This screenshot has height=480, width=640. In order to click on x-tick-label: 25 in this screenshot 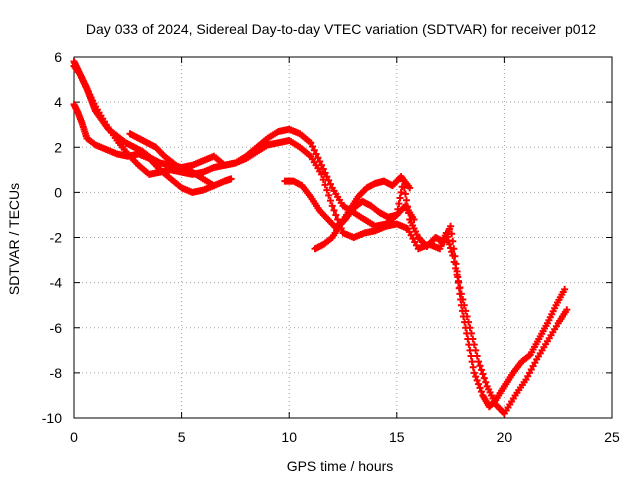, I will do `click(612, 437)`.